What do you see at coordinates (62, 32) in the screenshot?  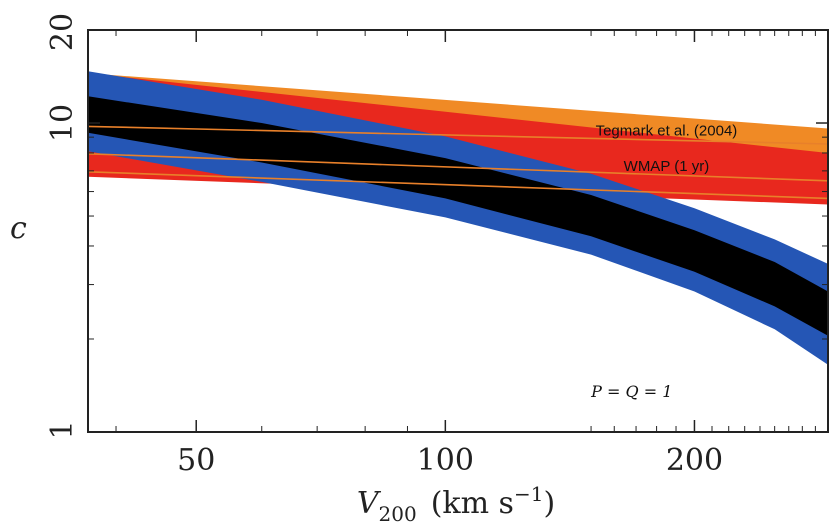 I see `y-tick-label: 20` at bounding box center [62, 32].